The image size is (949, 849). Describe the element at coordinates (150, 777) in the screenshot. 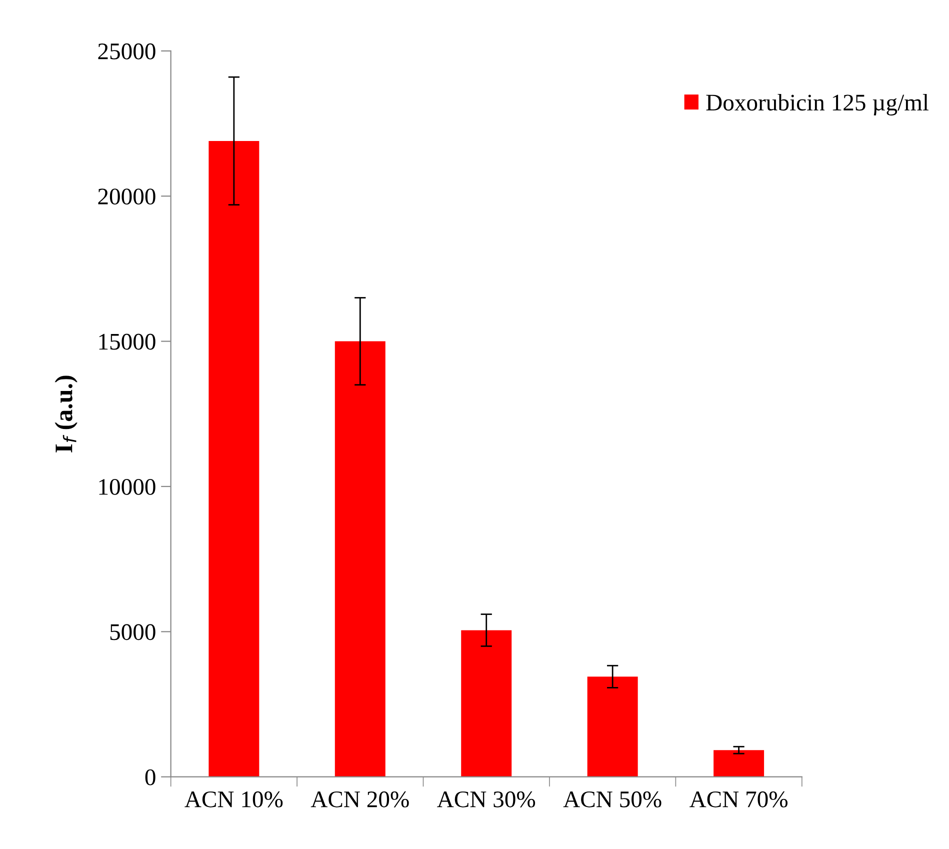

I see `y-tick-label: 0` at that location.